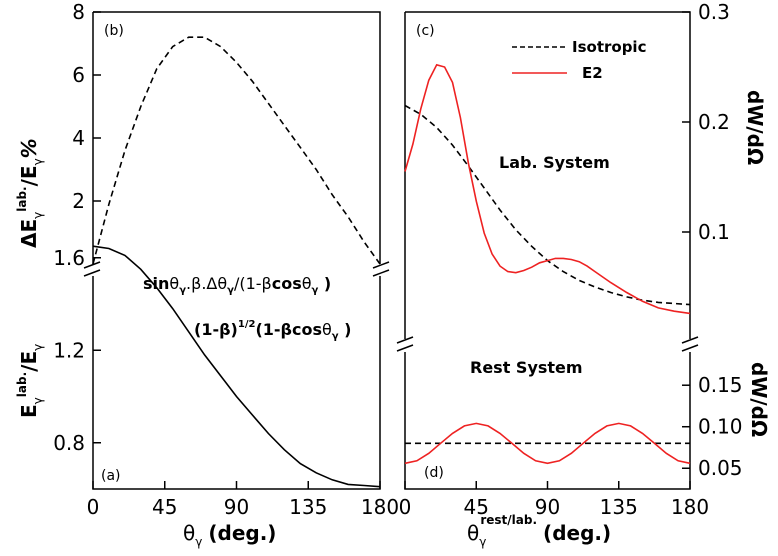 The image size is (778, 556). What do you see at coordinates (111, 476) in the screenshot?
I see `panel-label-a: (a)` at bounding box center [111, 476].